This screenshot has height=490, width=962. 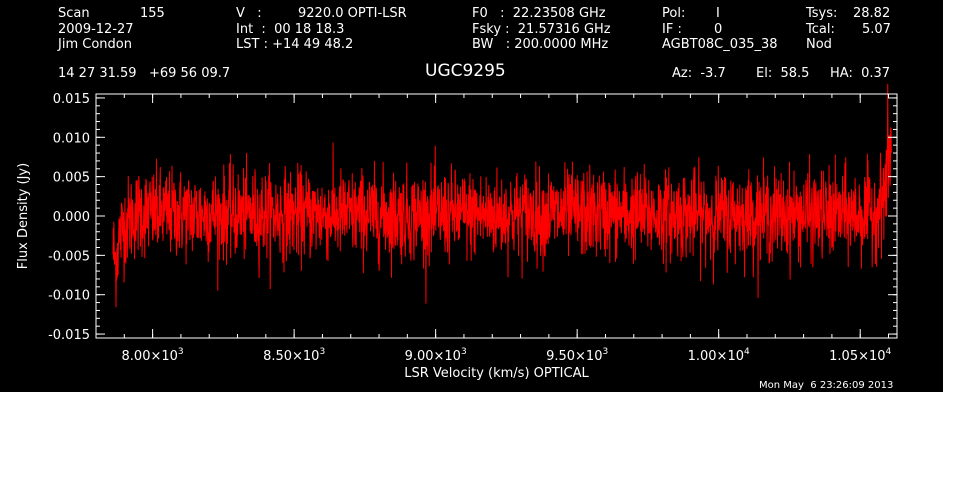 What do you see at coordinates (496, 373) in the screenshot?
I see `x-axis-label: LSR Velocity (km/s) OPTICAL` at bounding box center [496, 373].